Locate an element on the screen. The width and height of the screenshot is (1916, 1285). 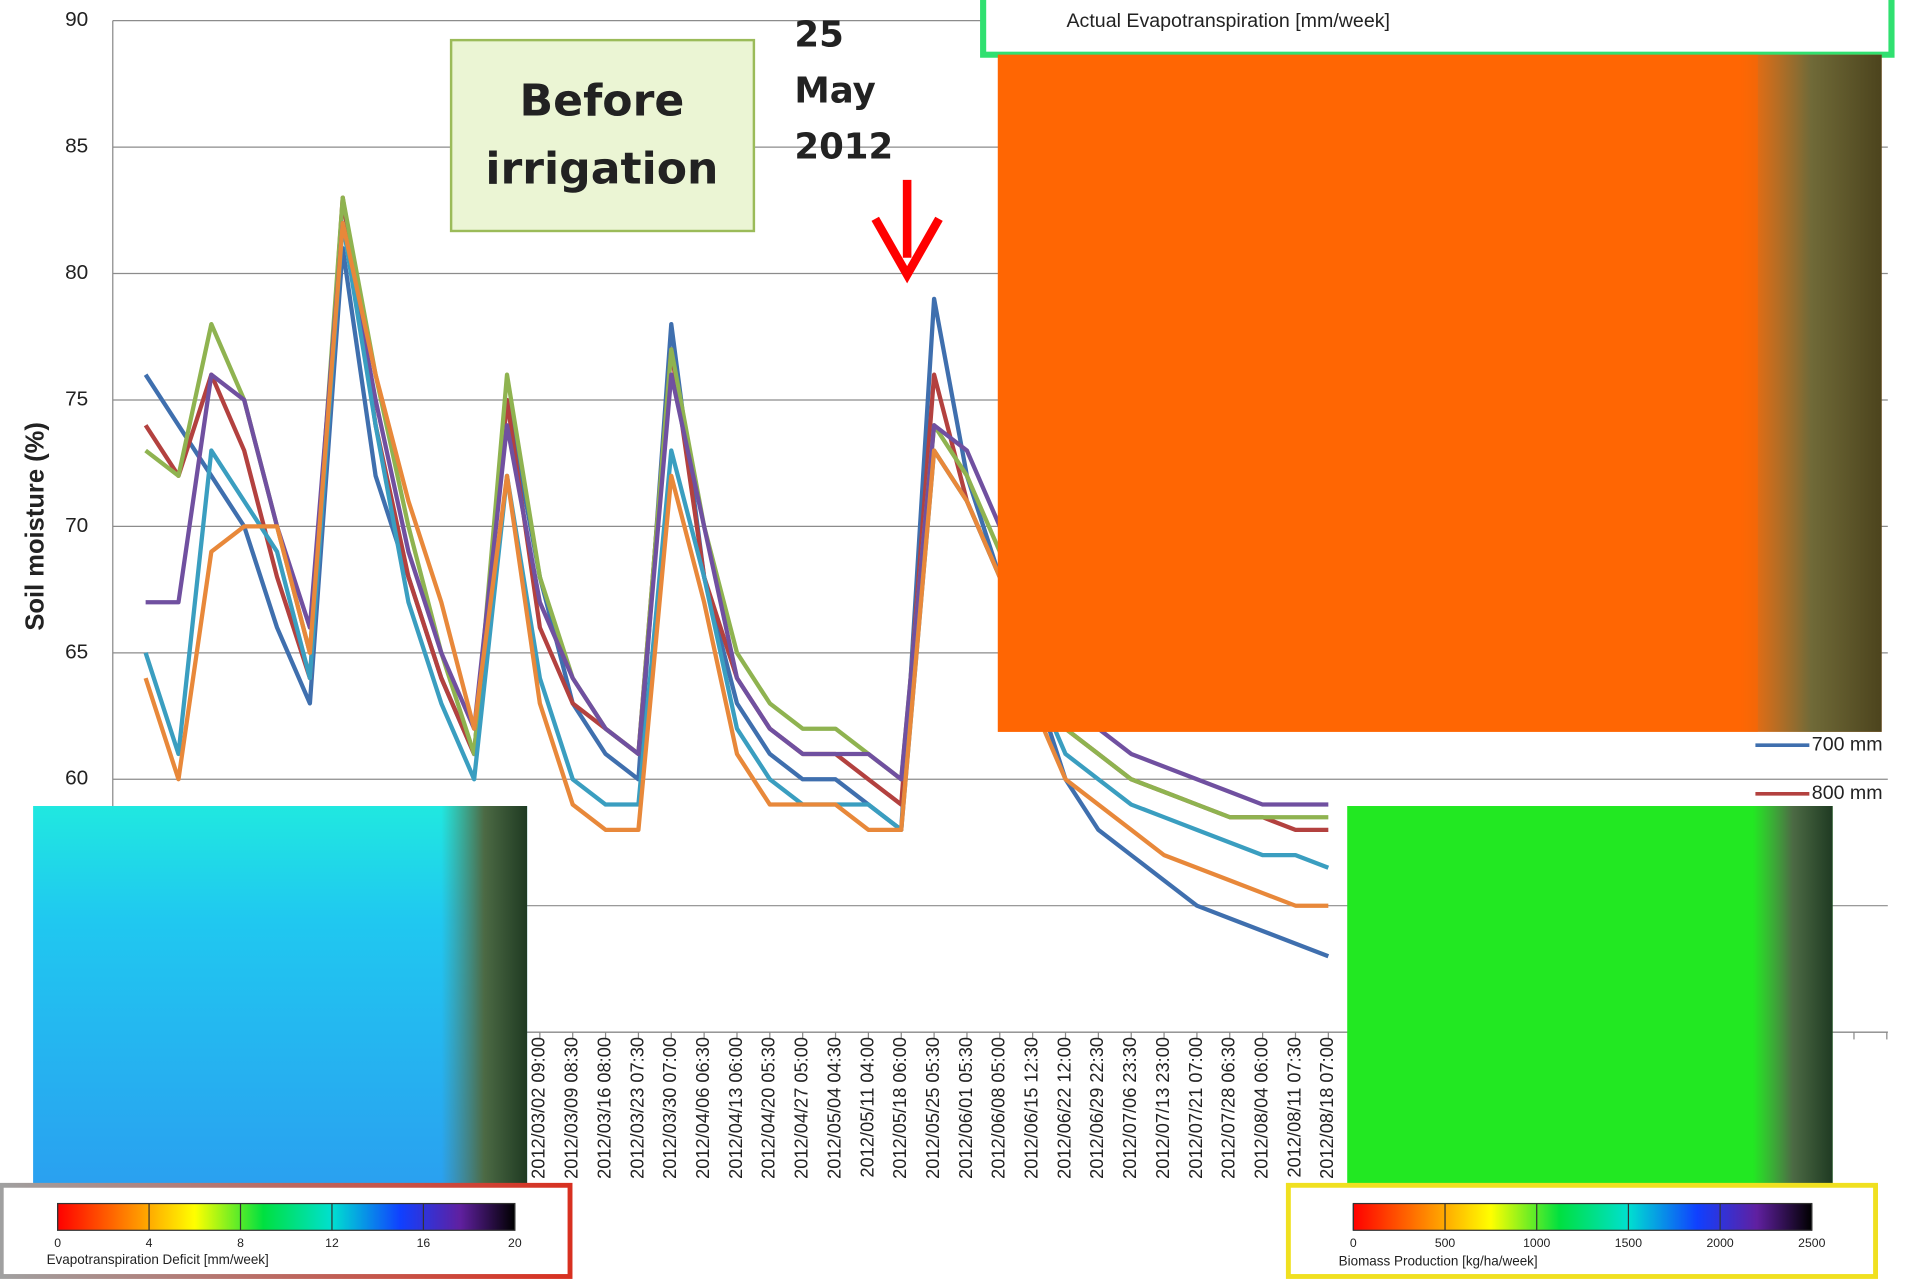
date-label: 25 is located at coordinates (818, 35).